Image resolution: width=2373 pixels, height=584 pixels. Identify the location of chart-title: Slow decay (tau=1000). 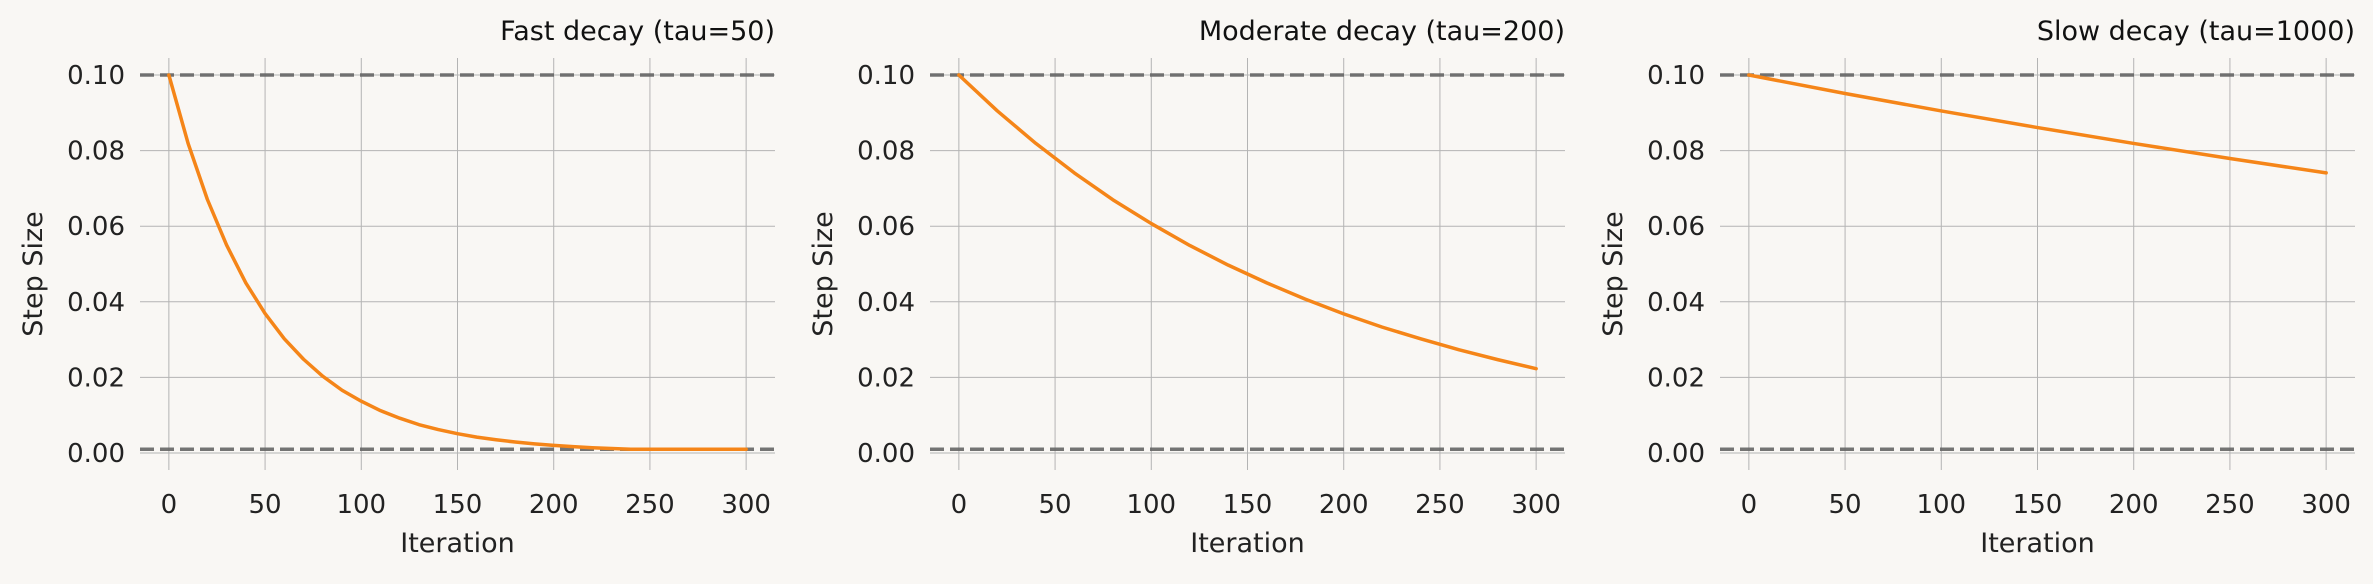
(2196, 31).